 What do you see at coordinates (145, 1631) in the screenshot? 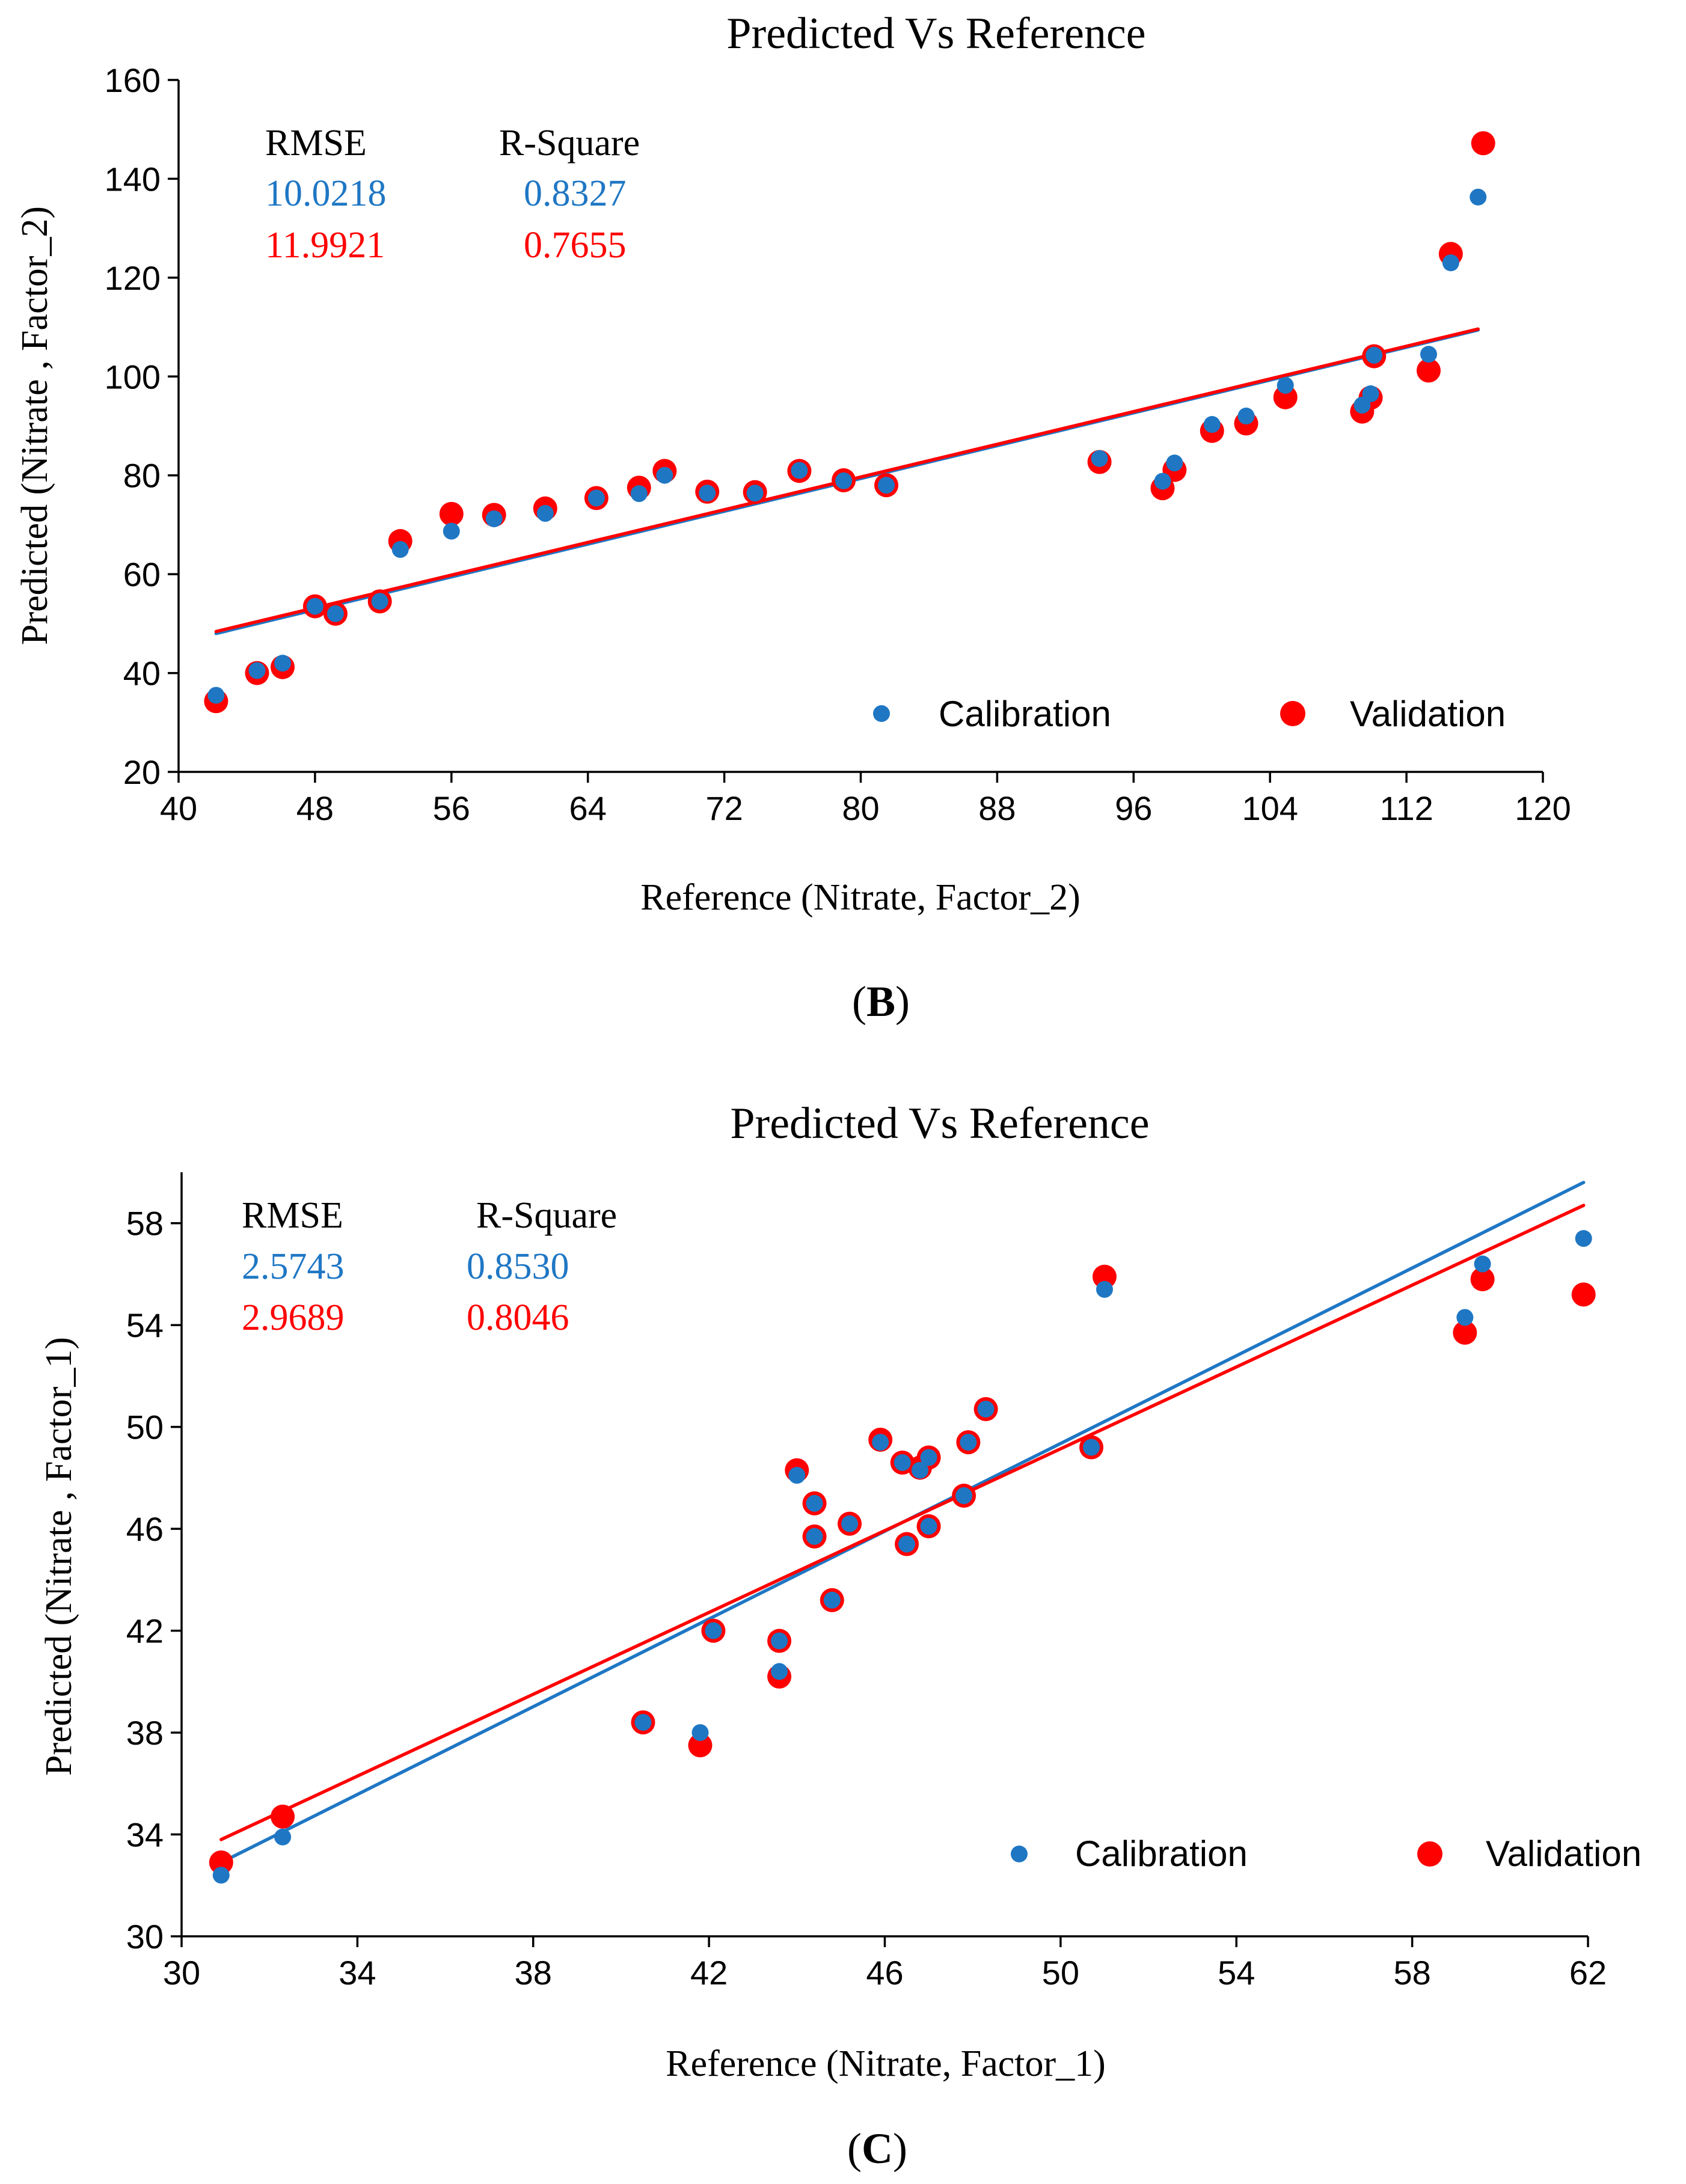
I see `y-tick-label: 42` at bounding box center [145, 1631].